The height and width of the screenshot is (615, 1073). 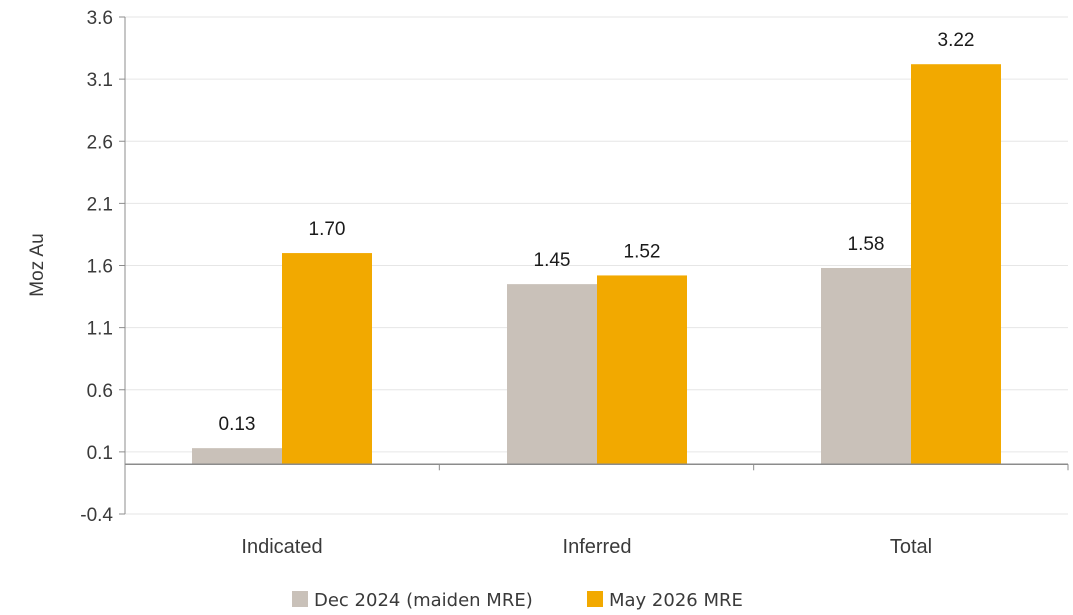 What do you see at coordinates (100, 453) in the screenshot?
I see `y-tick-label: 0.1` at bounding box center [100, 453].